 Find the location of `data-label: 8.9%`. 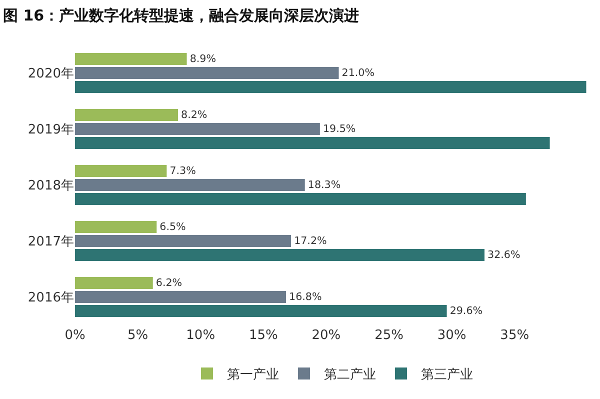

data-label: 8.9% is located at coordinates (203, 58).